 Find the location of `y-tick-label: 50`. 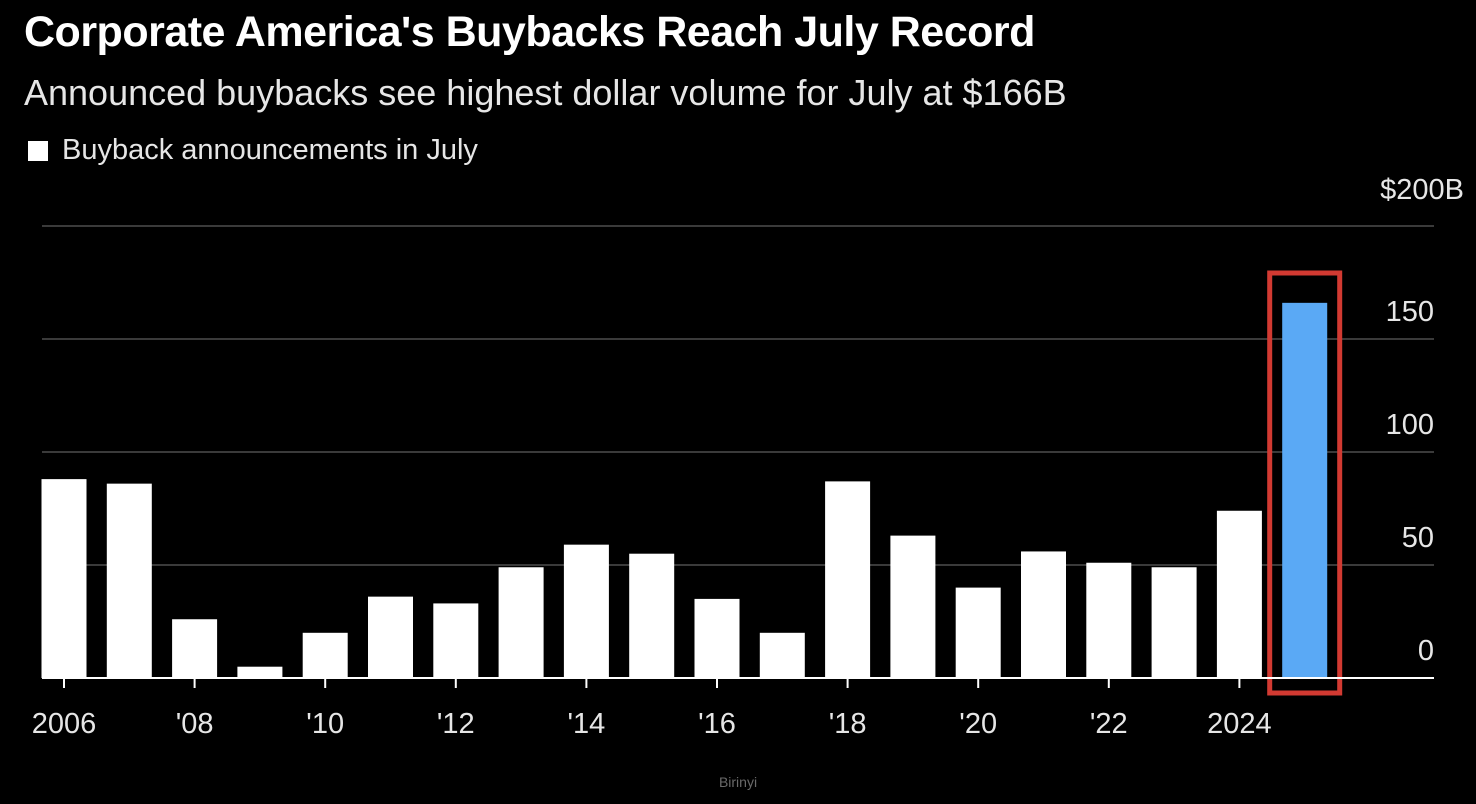

y-tick-label: 50 is located at coordinates (1418, 538).